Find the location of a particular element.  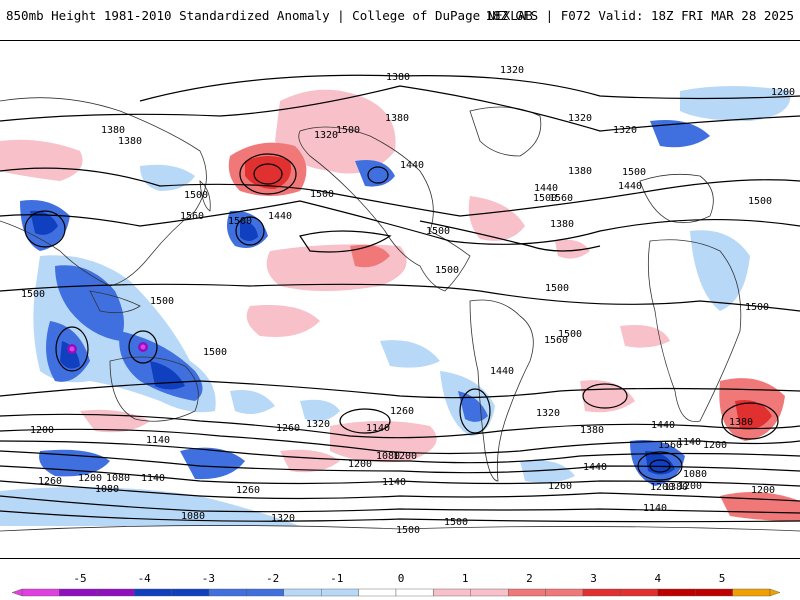

anomaly-negative-arctic-east is located at coordinates (735, 103).